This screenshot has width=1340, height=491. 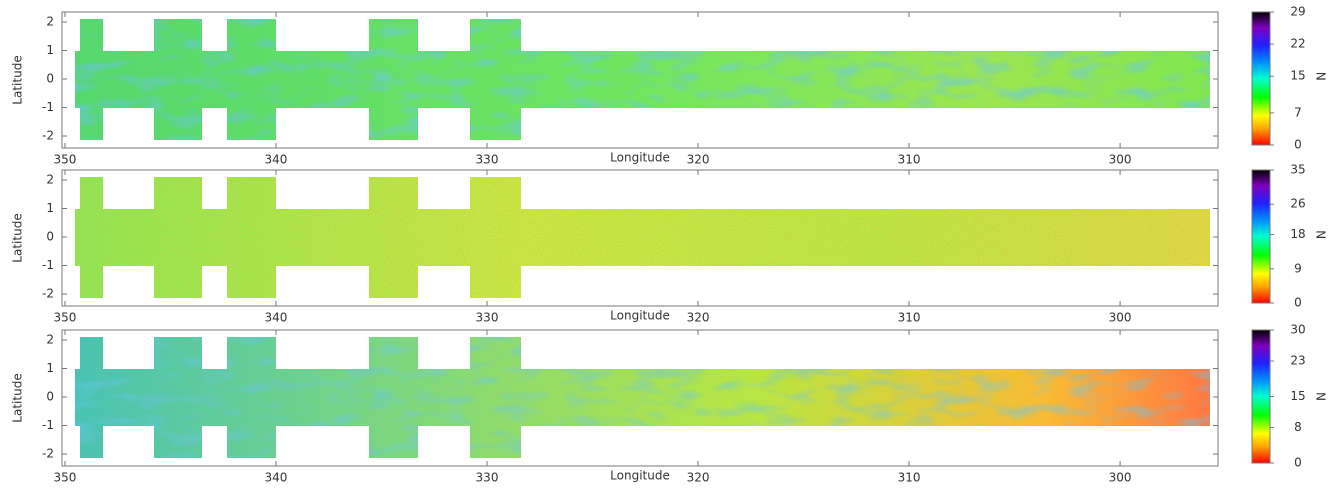 I want to click on colorbar-tick-label: 23, so click(x=1297, y=361).